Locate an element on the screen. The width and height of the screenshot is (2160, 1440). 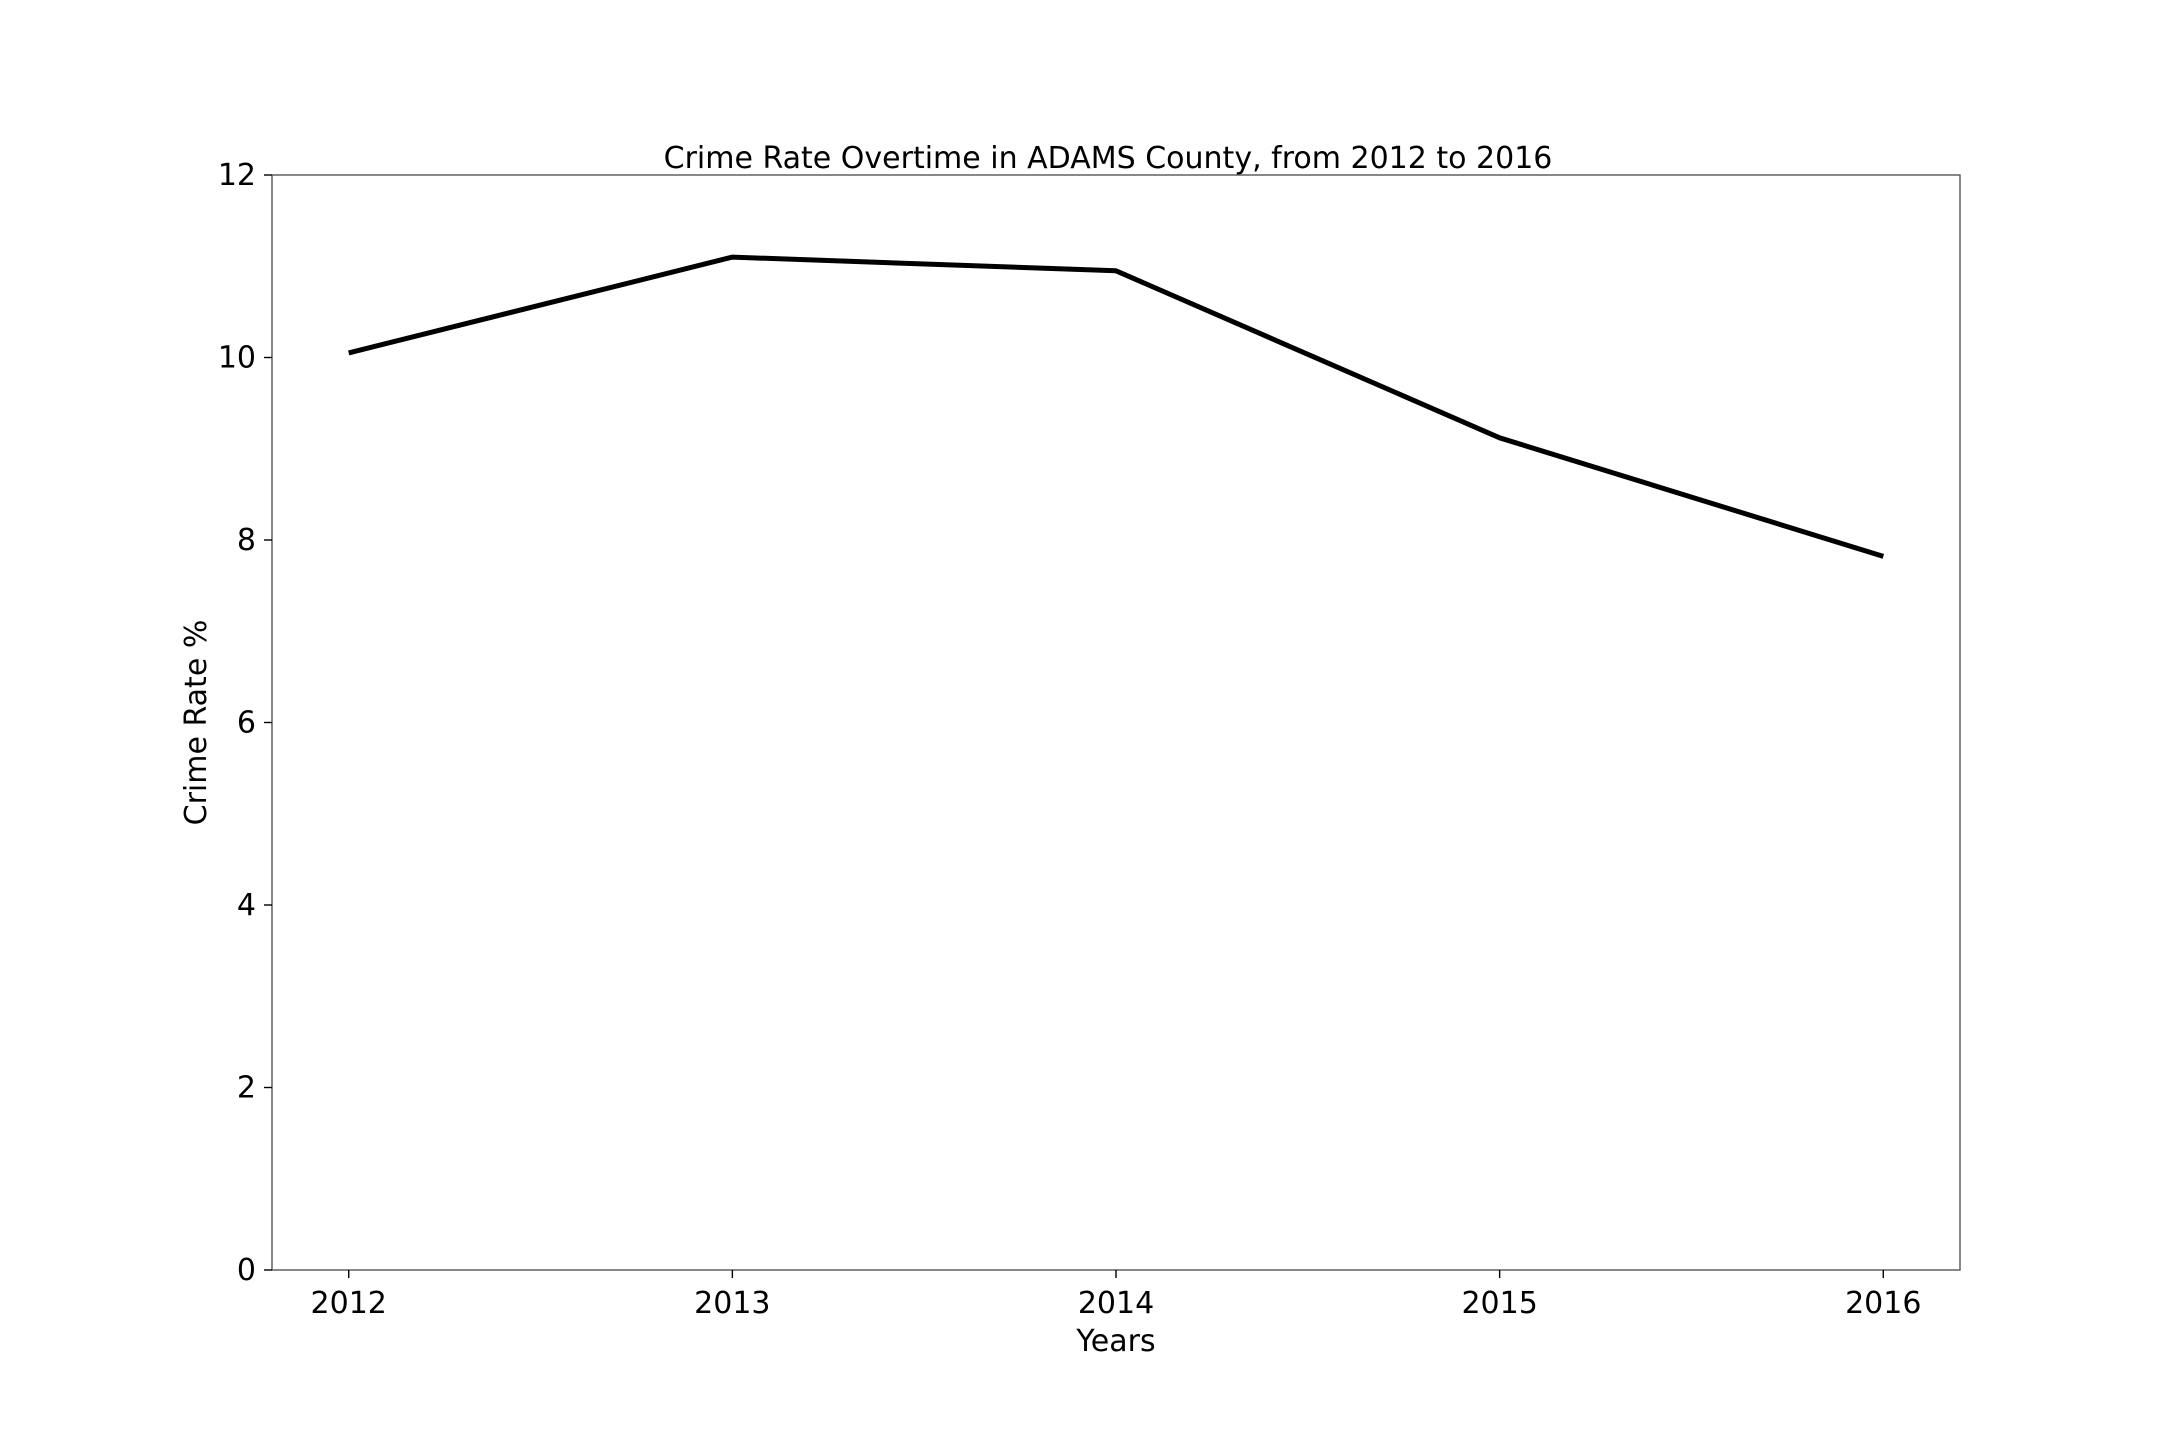
x-axis-label: Years is located at coordinates (1115, 1341).